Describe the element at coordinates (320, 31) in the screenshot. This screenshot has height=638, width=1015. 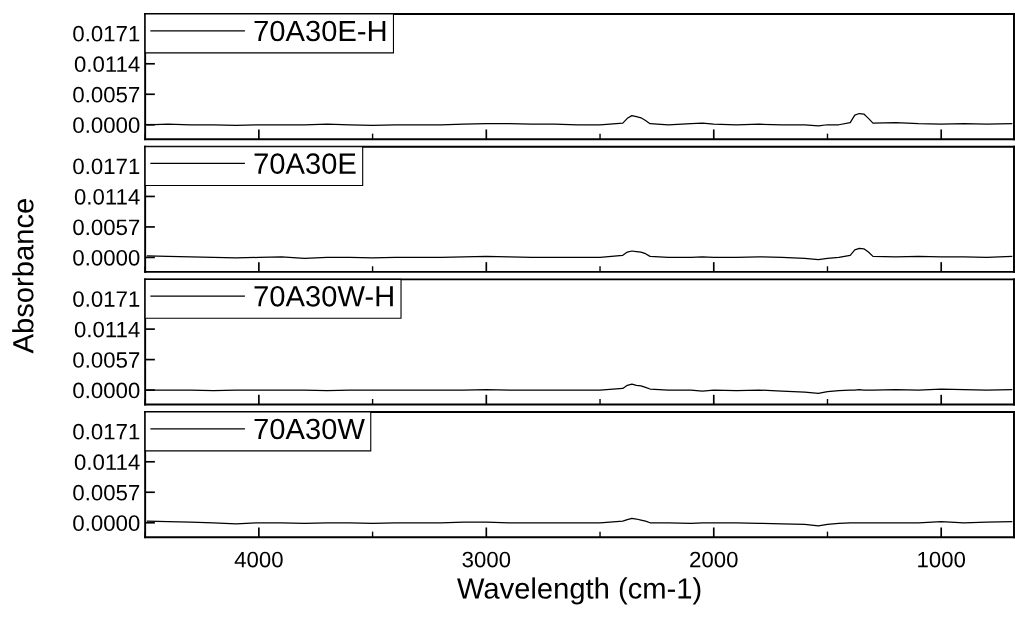
I see `legend-label: 70A30E-H` at that location.